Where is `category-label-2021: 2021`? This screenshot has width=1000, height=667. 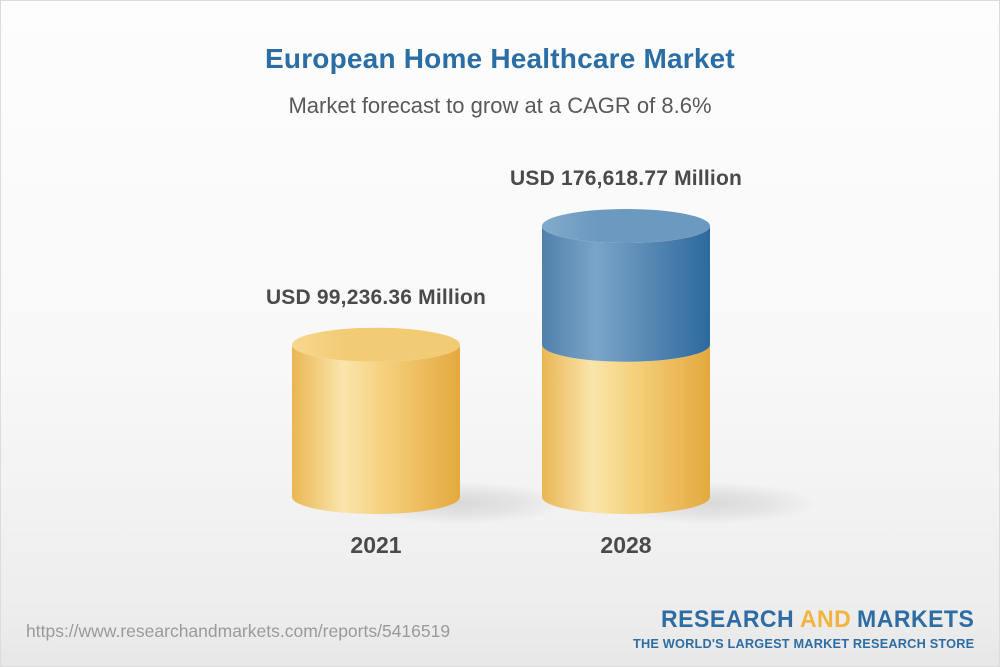
category-label-2021: 2021 is located at coordinates (376, 545).